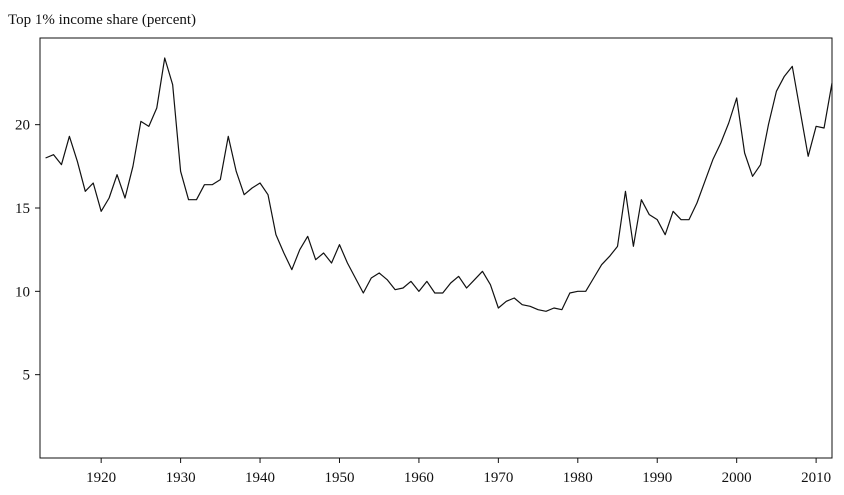 This screenshot has width=844, height=495. Describe the element at coordinates (737, 478) in the screenshot. I see `x-tick-label: 2000` at that location.